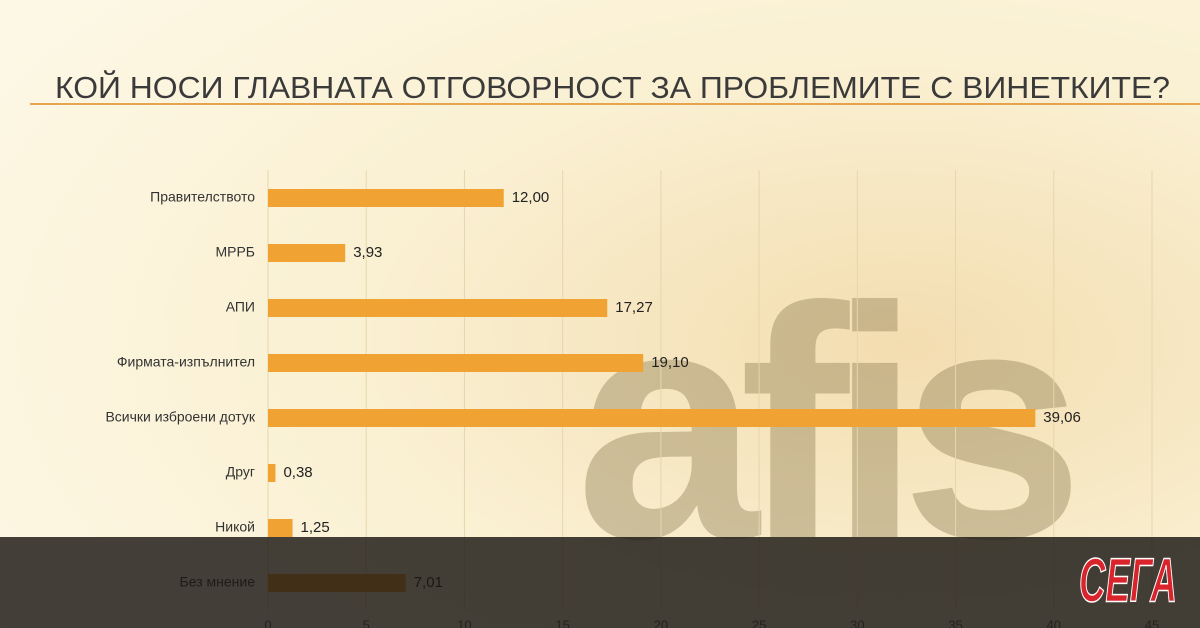  What do you see at coordinates (531, 197) in the screenshot?
I see `value-label: 12,00` at bounding box center [531, 197].